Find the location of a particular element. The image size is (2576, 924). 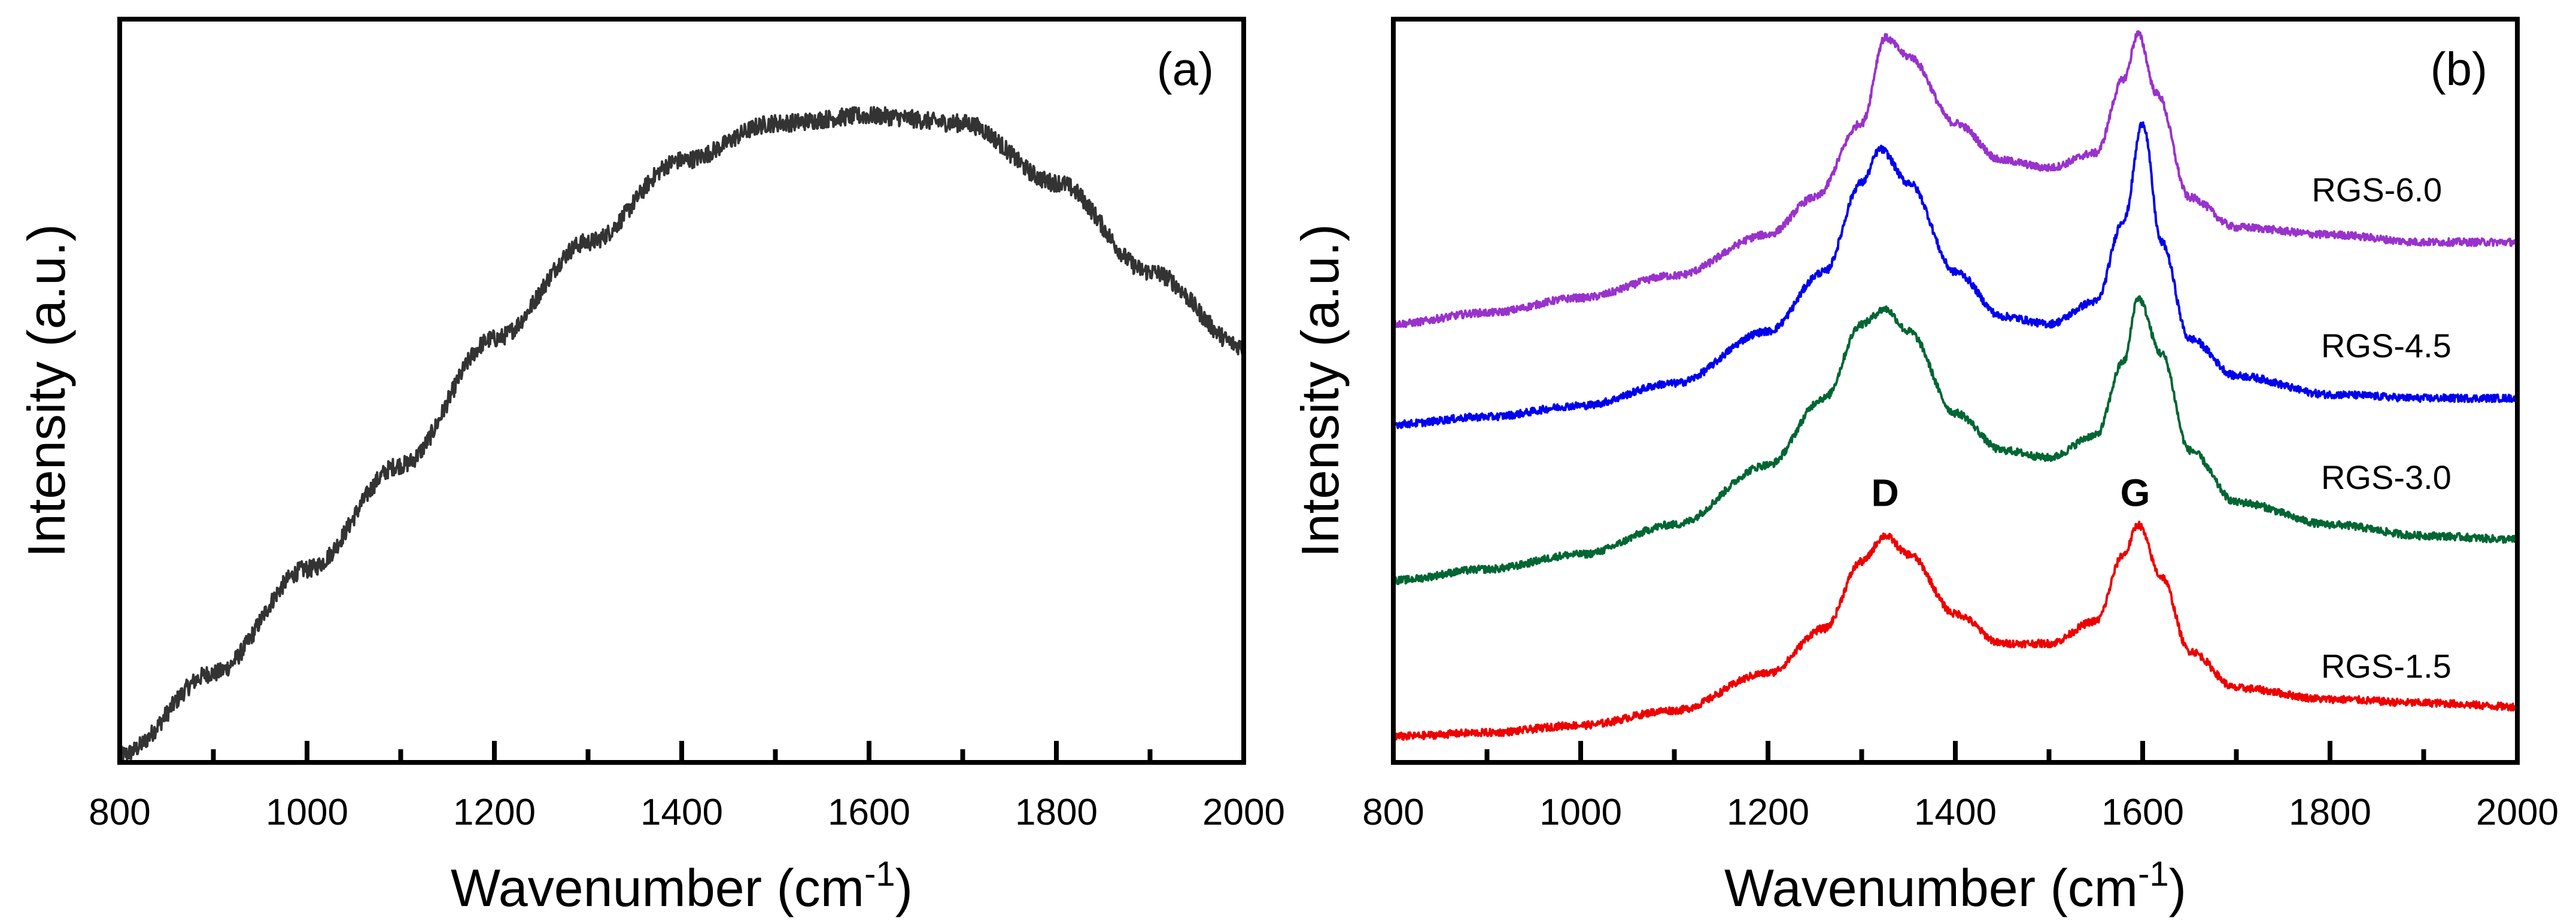

panel-label: (b) is located at coordinates (2459, 68).